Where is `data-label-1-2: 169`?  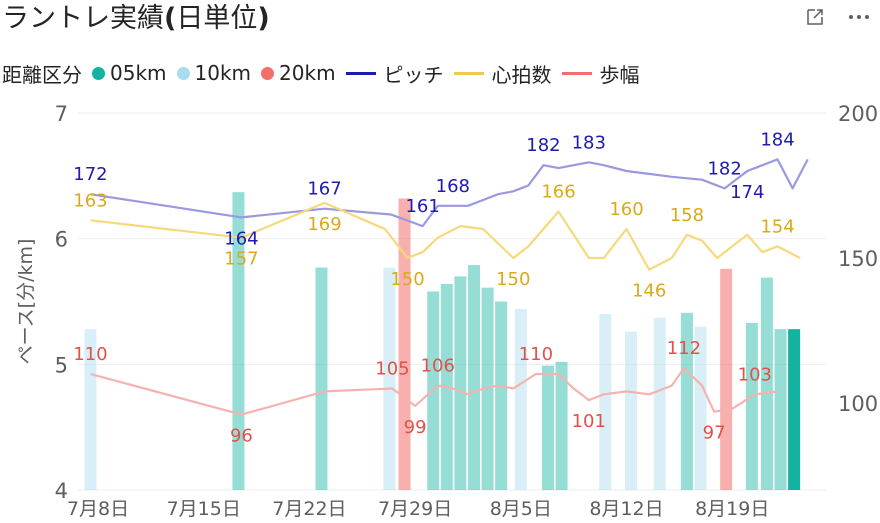
data-label-1-2: 169 is located at coordinates (324, 224).